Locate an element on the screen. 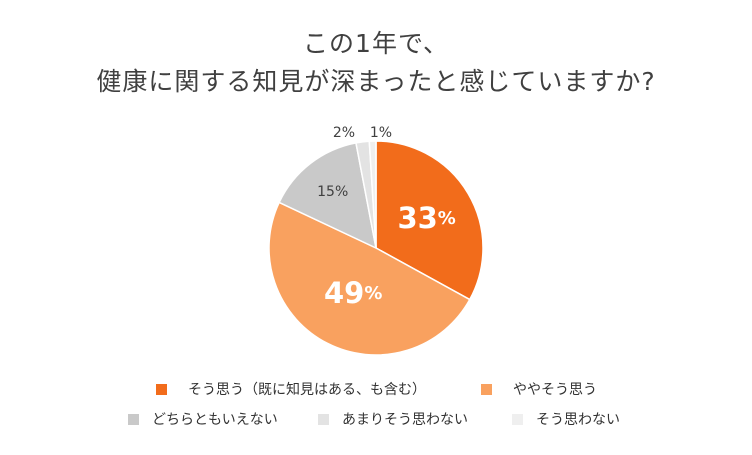 The height and width of the screenshot is (455, 752). pie-slice-agree is located at coordinates (429, 220).